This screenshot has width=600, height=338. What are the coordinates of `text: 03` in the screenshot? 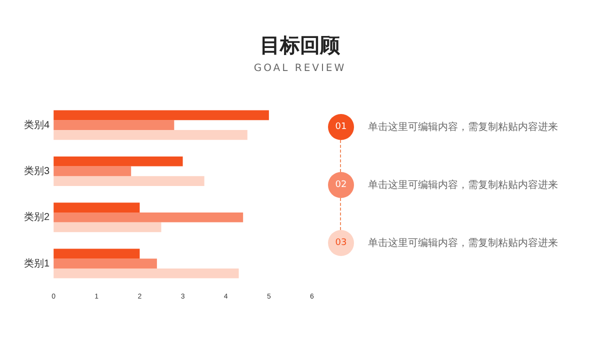 It's located at (341, 243).